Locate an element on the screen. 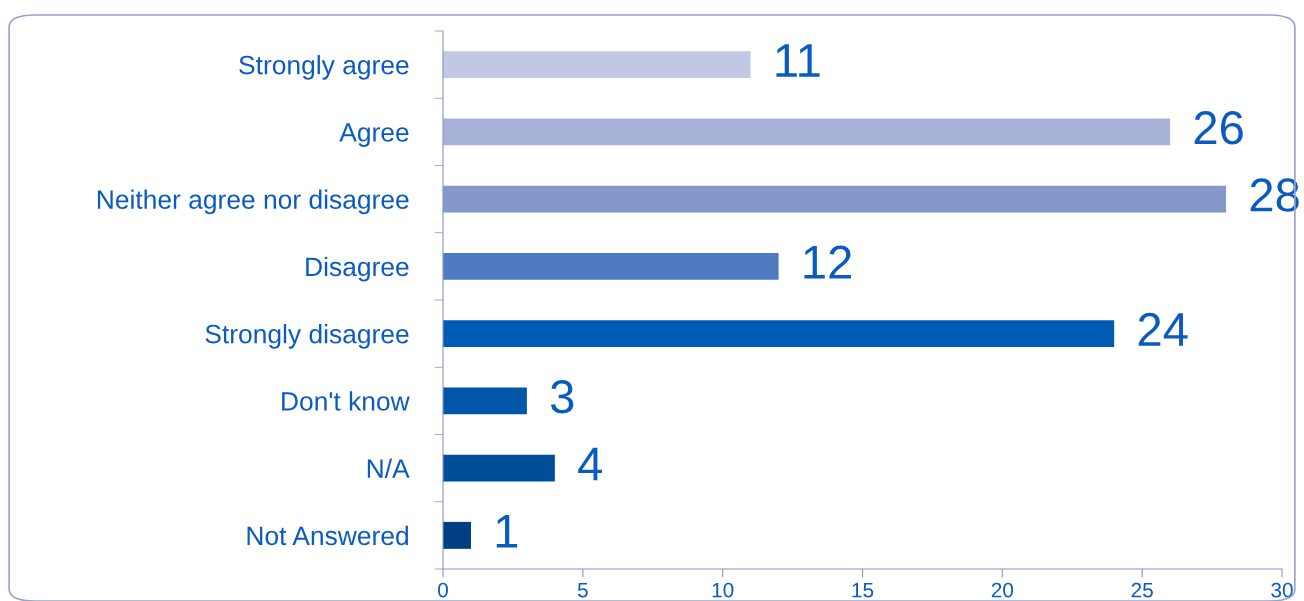 Image resolution: width=1304 pixels, height=601 pixels. x-tick-label: 20 is located at coordinates (1002, 590).